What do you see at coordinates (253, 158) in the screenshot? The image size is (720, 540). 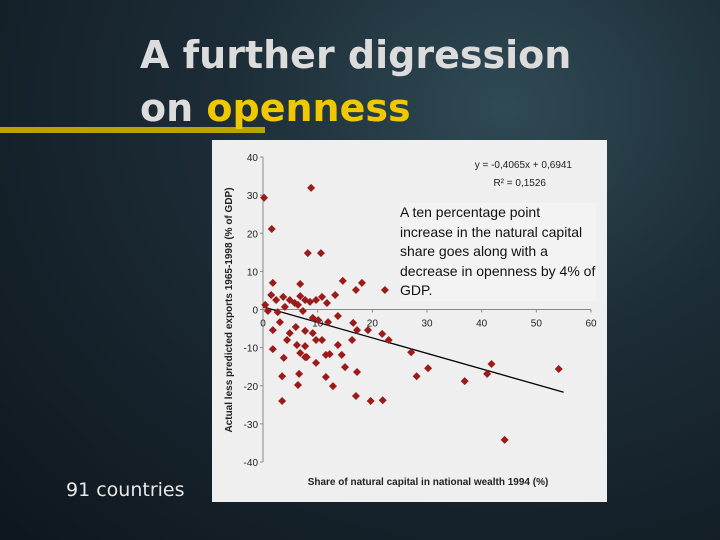 I see `y-tick-label: 40` at bounding box center [253, 158].